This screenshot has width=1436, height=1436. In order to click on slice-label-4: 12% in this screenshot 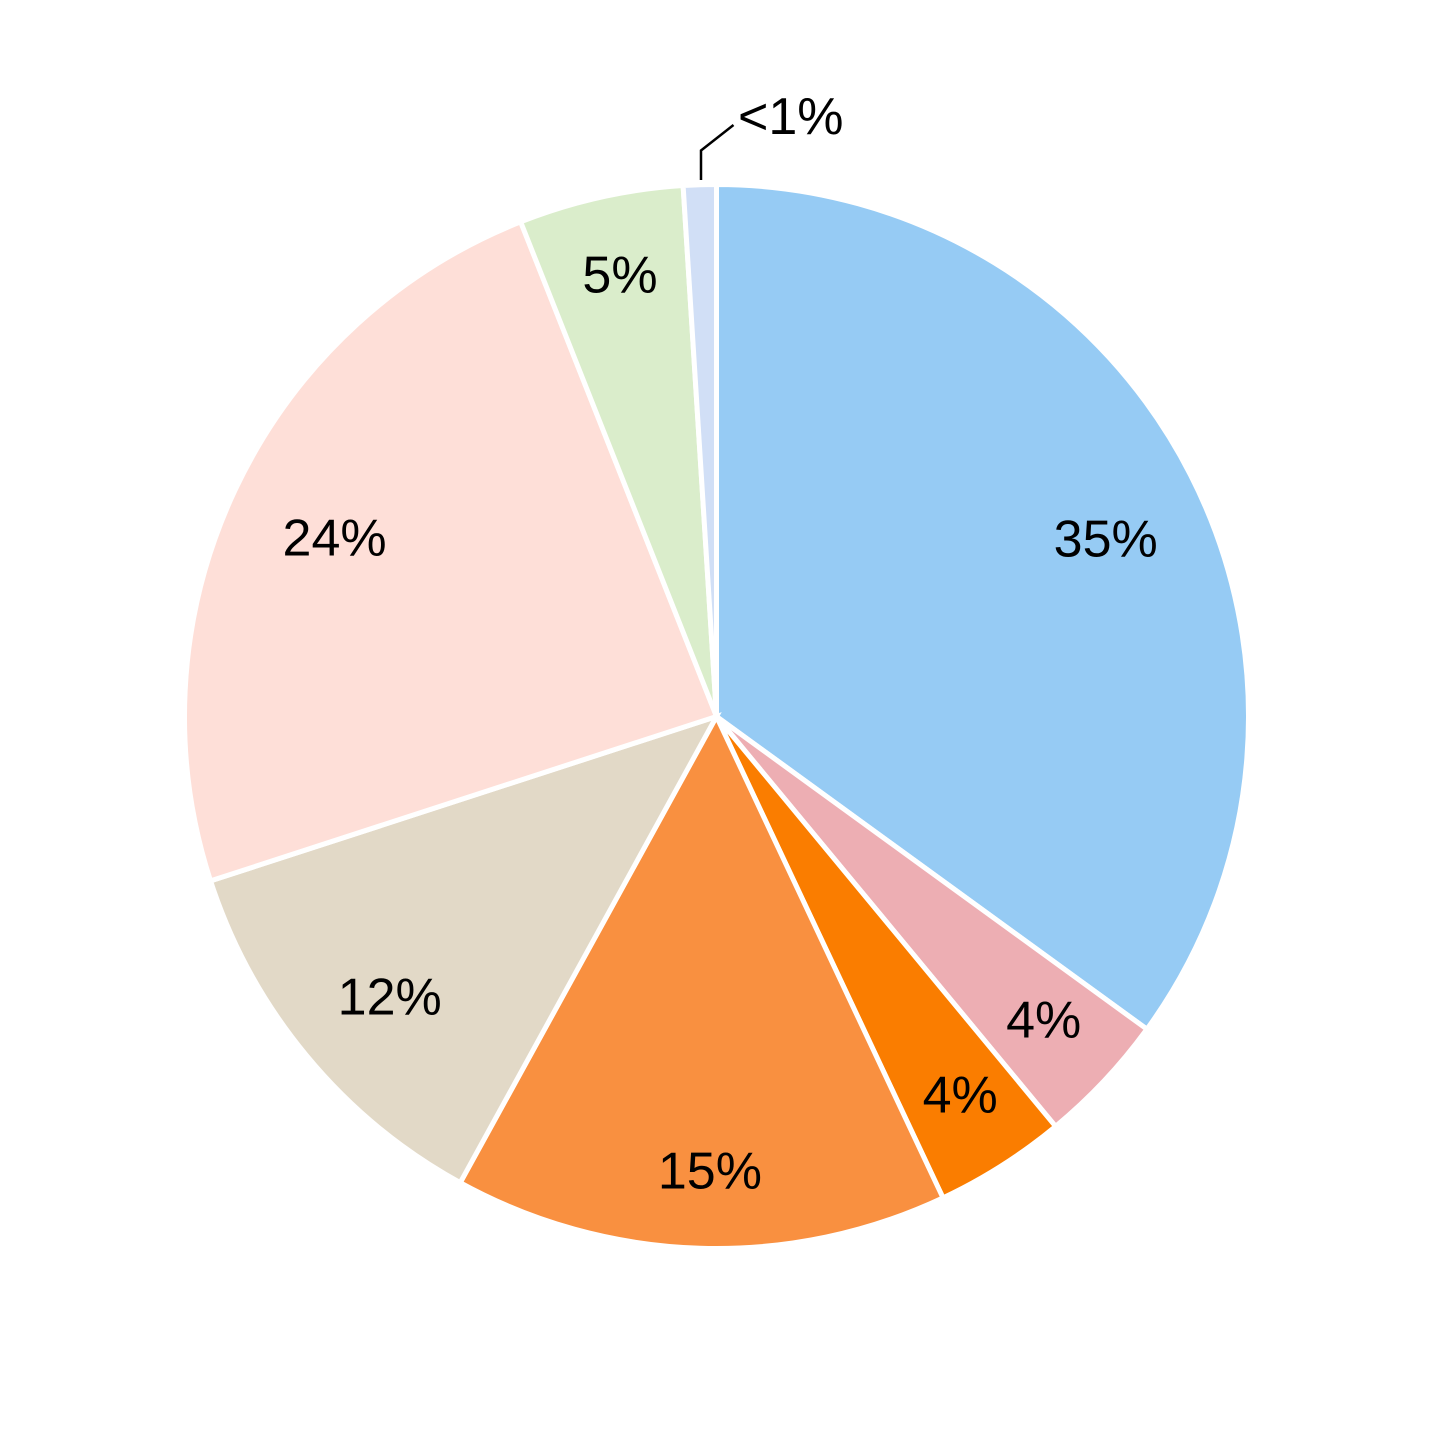, I will do `click(390, 998)`.